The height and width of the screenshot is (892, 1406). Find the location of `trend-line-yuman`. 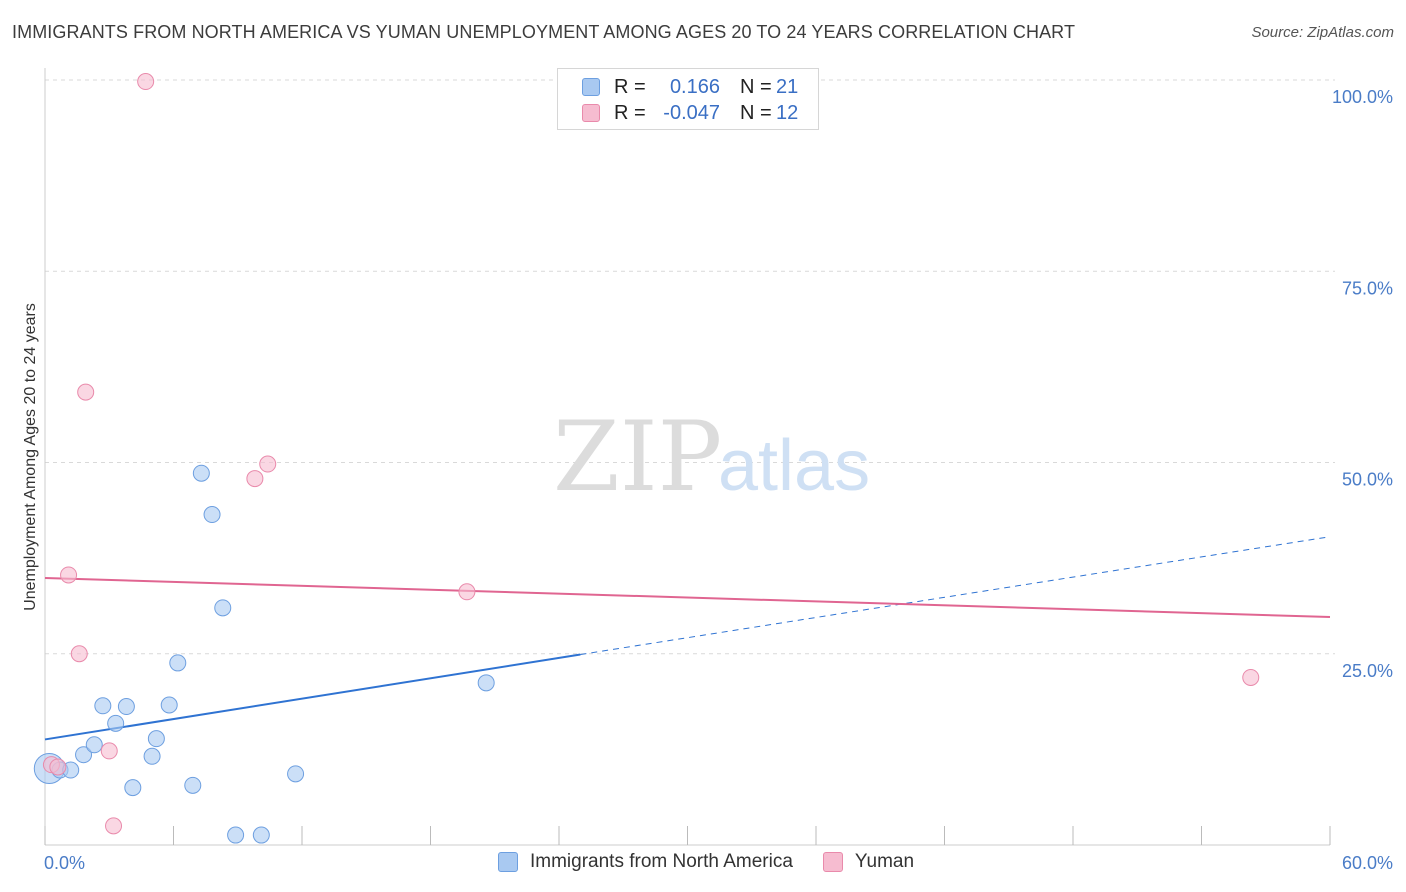

trend-line-yuman is located at coordinates (687, 598).